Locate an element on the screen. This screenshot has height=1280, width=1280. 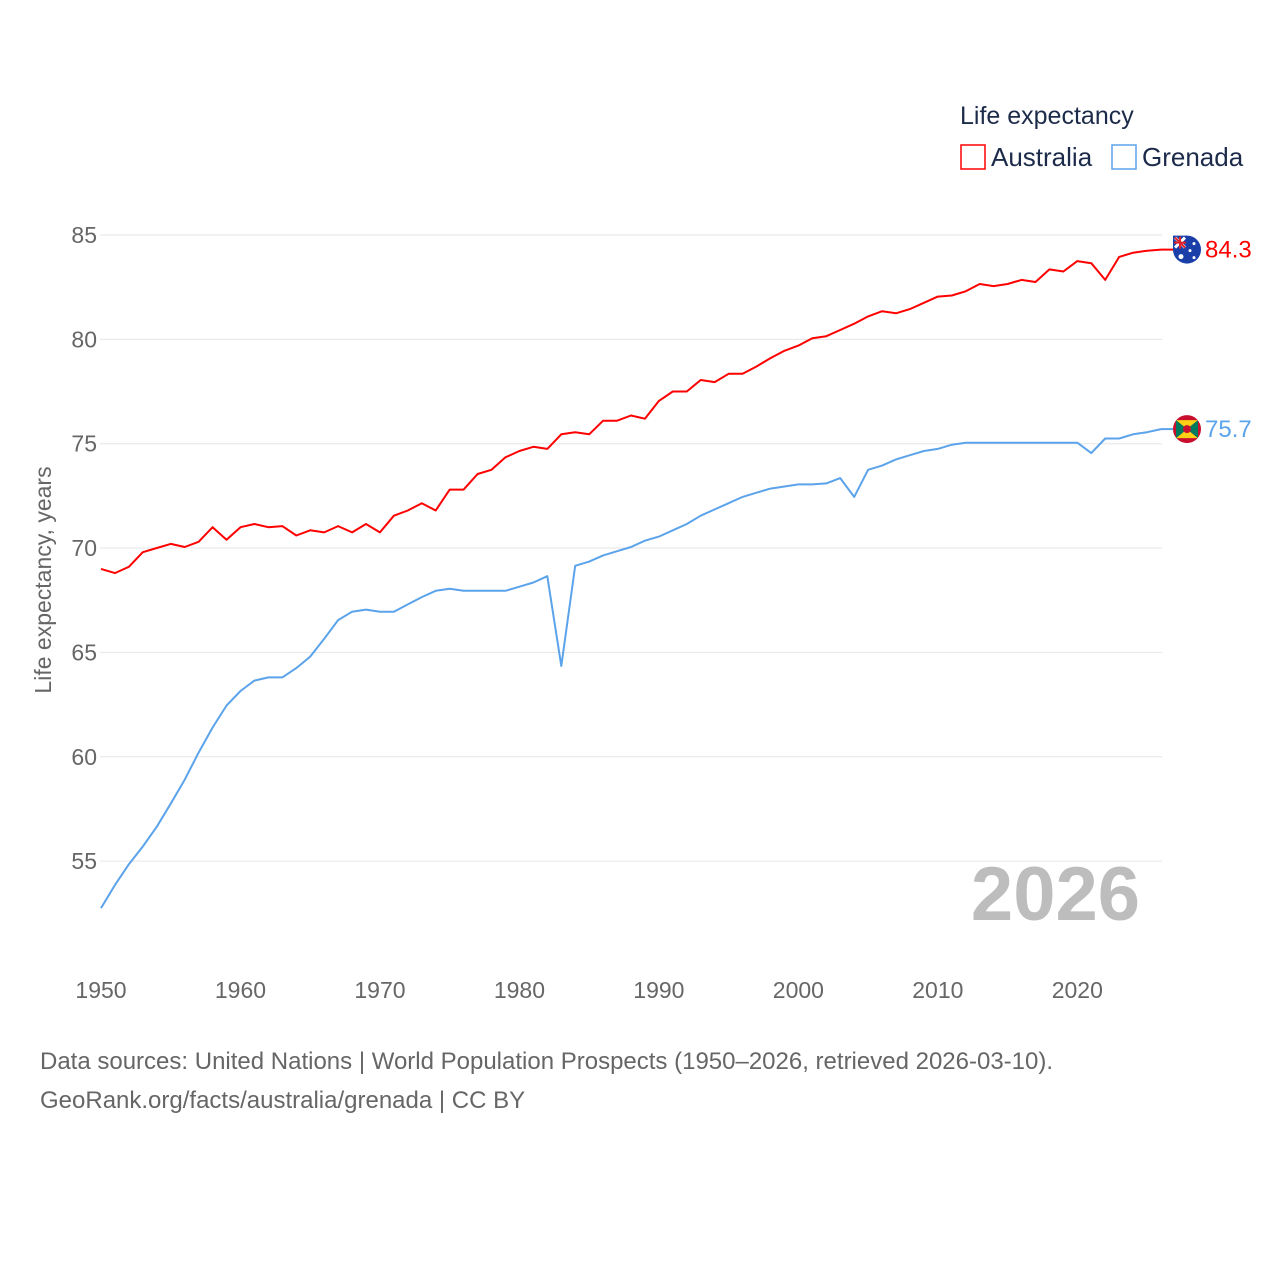
legend-item-grenada: Grenada is located at coordinates (1177, 157).